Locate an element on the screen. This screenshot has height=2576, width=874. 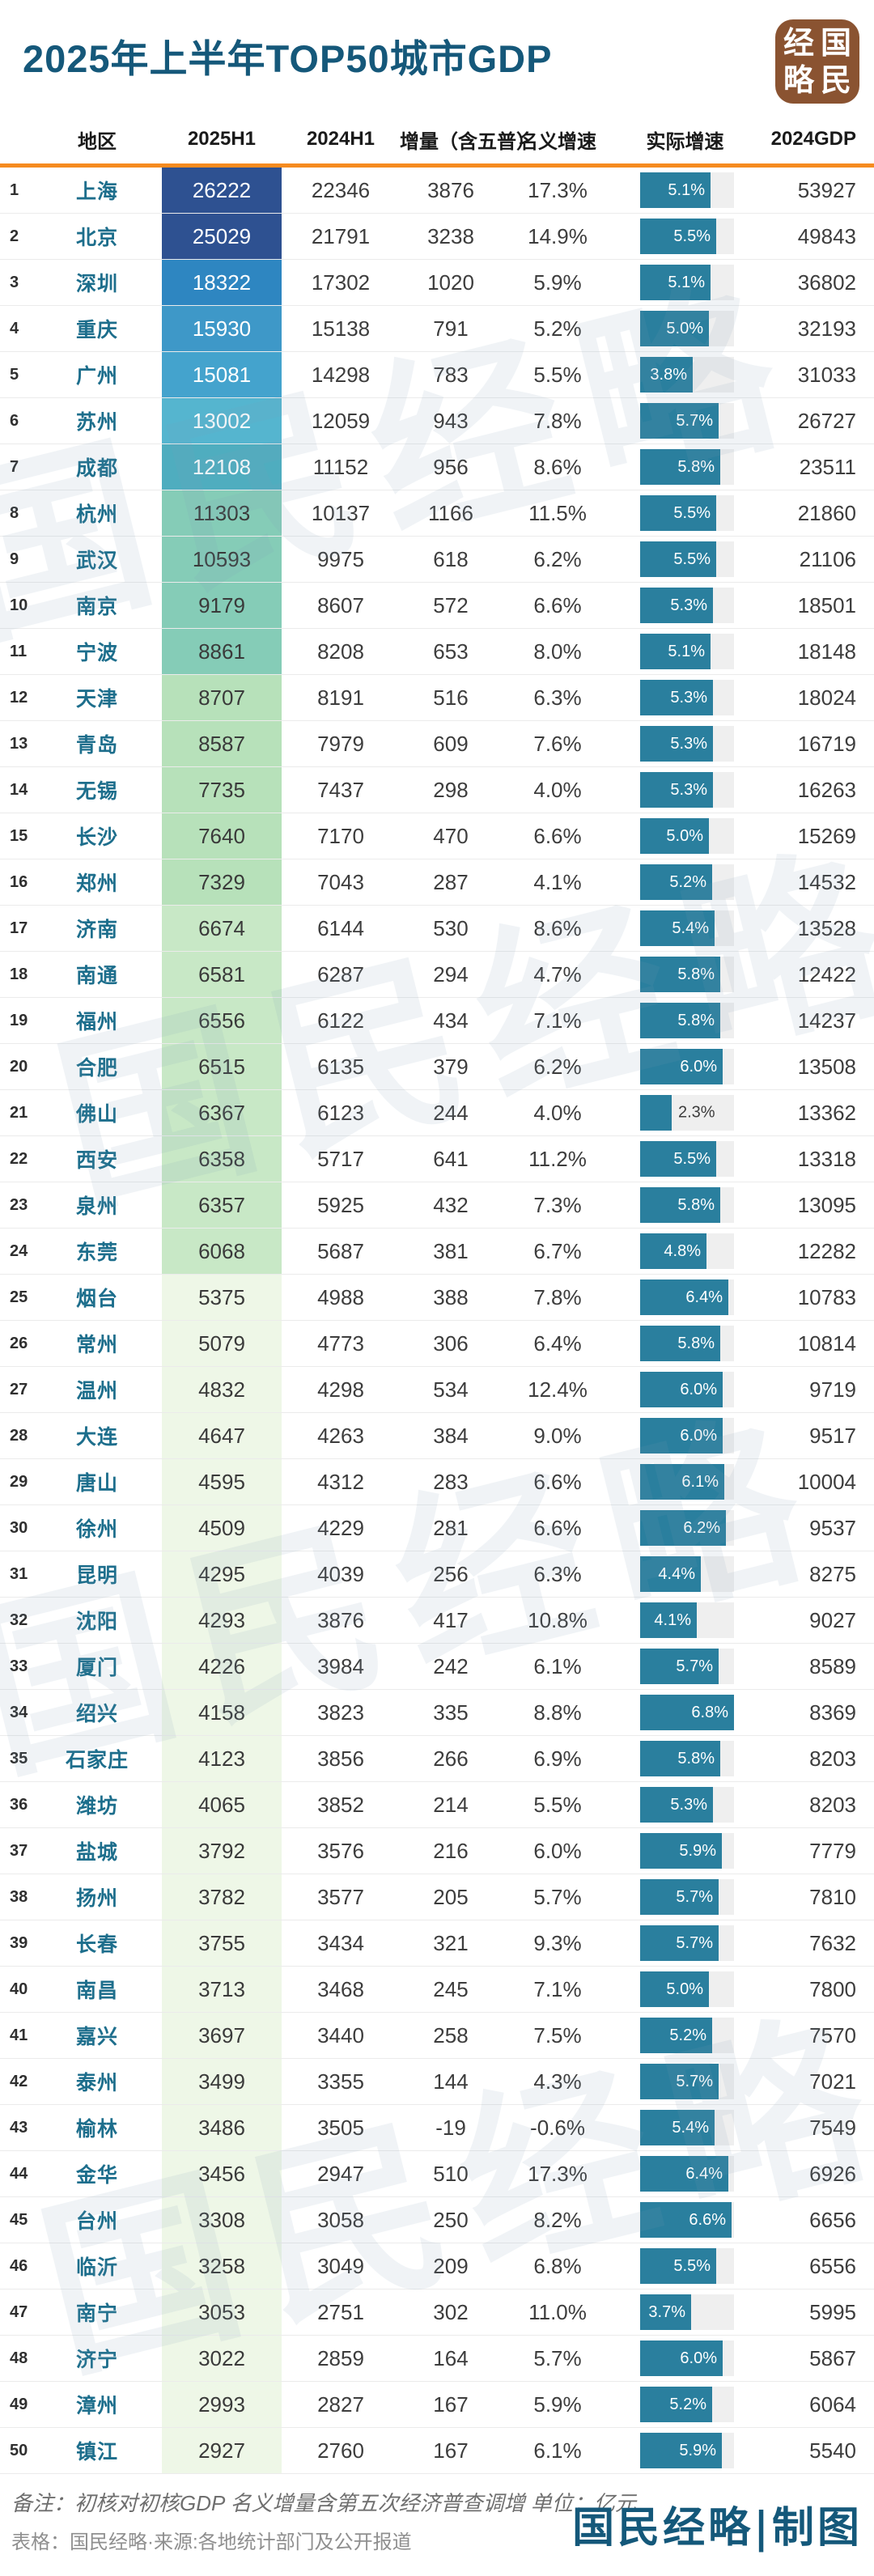
real-growth-cell: 6.6% is located at coordinates (685, 2220).